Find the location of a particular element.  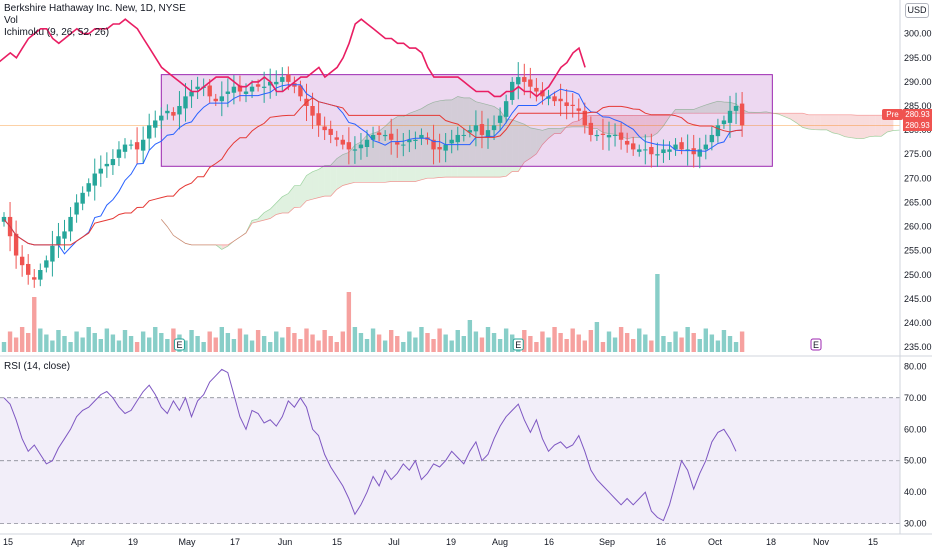

chikou-span is located at coordinates (293, 58).